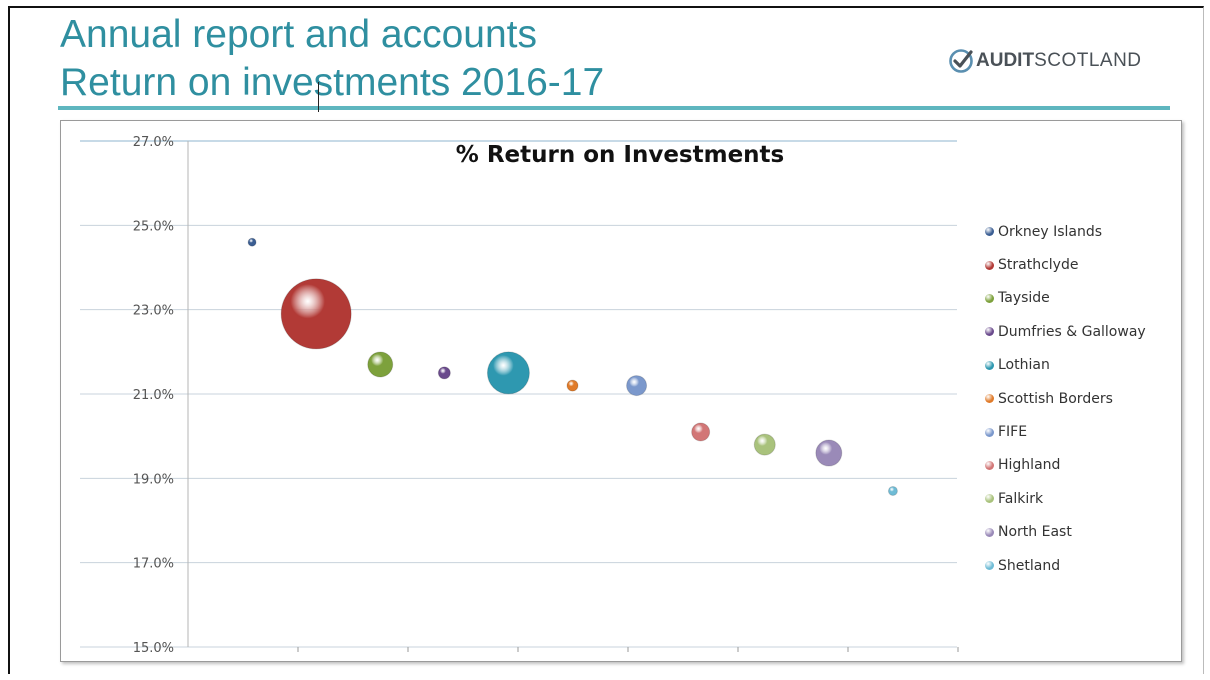 Image resolution: width=1210 pixels, height=680 pixels. I want to click on legend-item: Scottish Borders, so click(1085, 398).